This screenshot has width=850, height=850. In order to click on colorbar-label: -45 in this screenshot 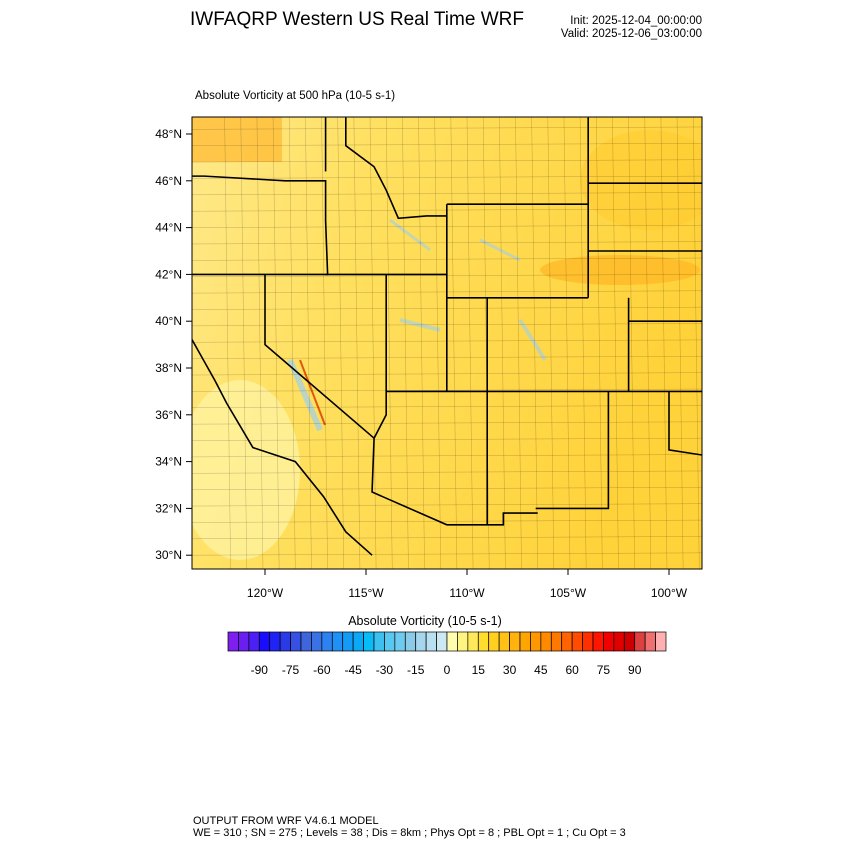, I will do `click(353, 670)`.